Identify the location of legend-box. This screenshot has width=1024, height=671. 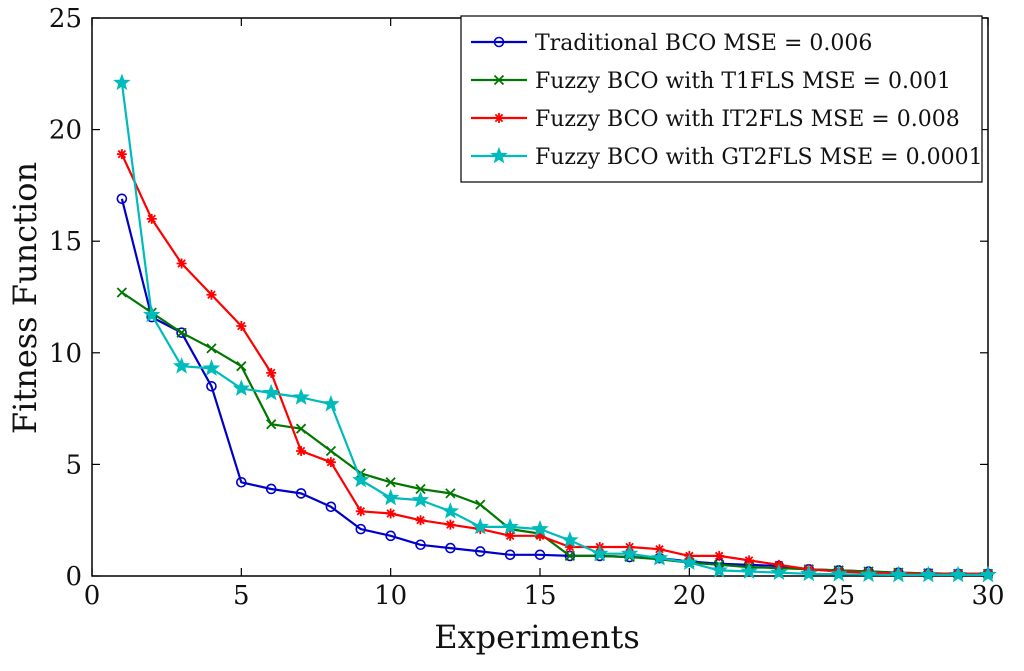
(721, 99).